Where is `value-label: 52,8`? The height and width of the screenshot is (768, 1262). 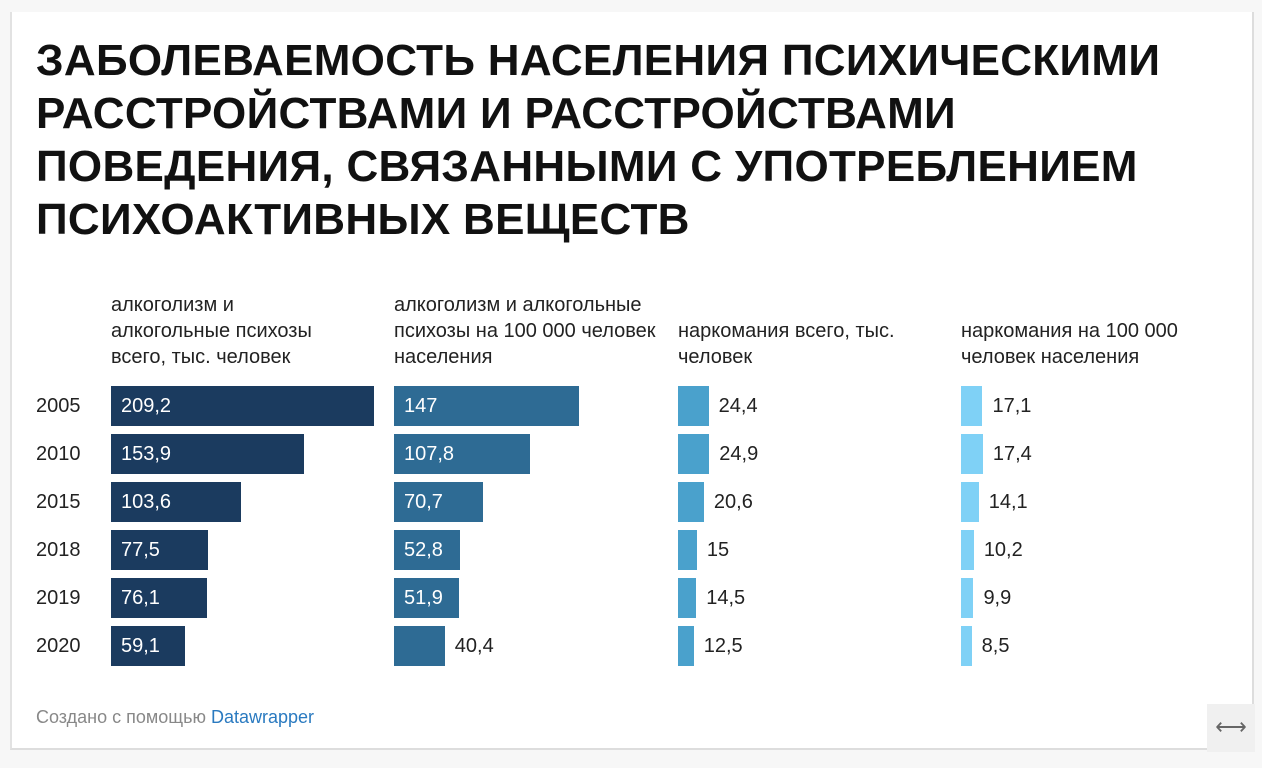
value-label: 52,8 is located at coordinates (423, 550).